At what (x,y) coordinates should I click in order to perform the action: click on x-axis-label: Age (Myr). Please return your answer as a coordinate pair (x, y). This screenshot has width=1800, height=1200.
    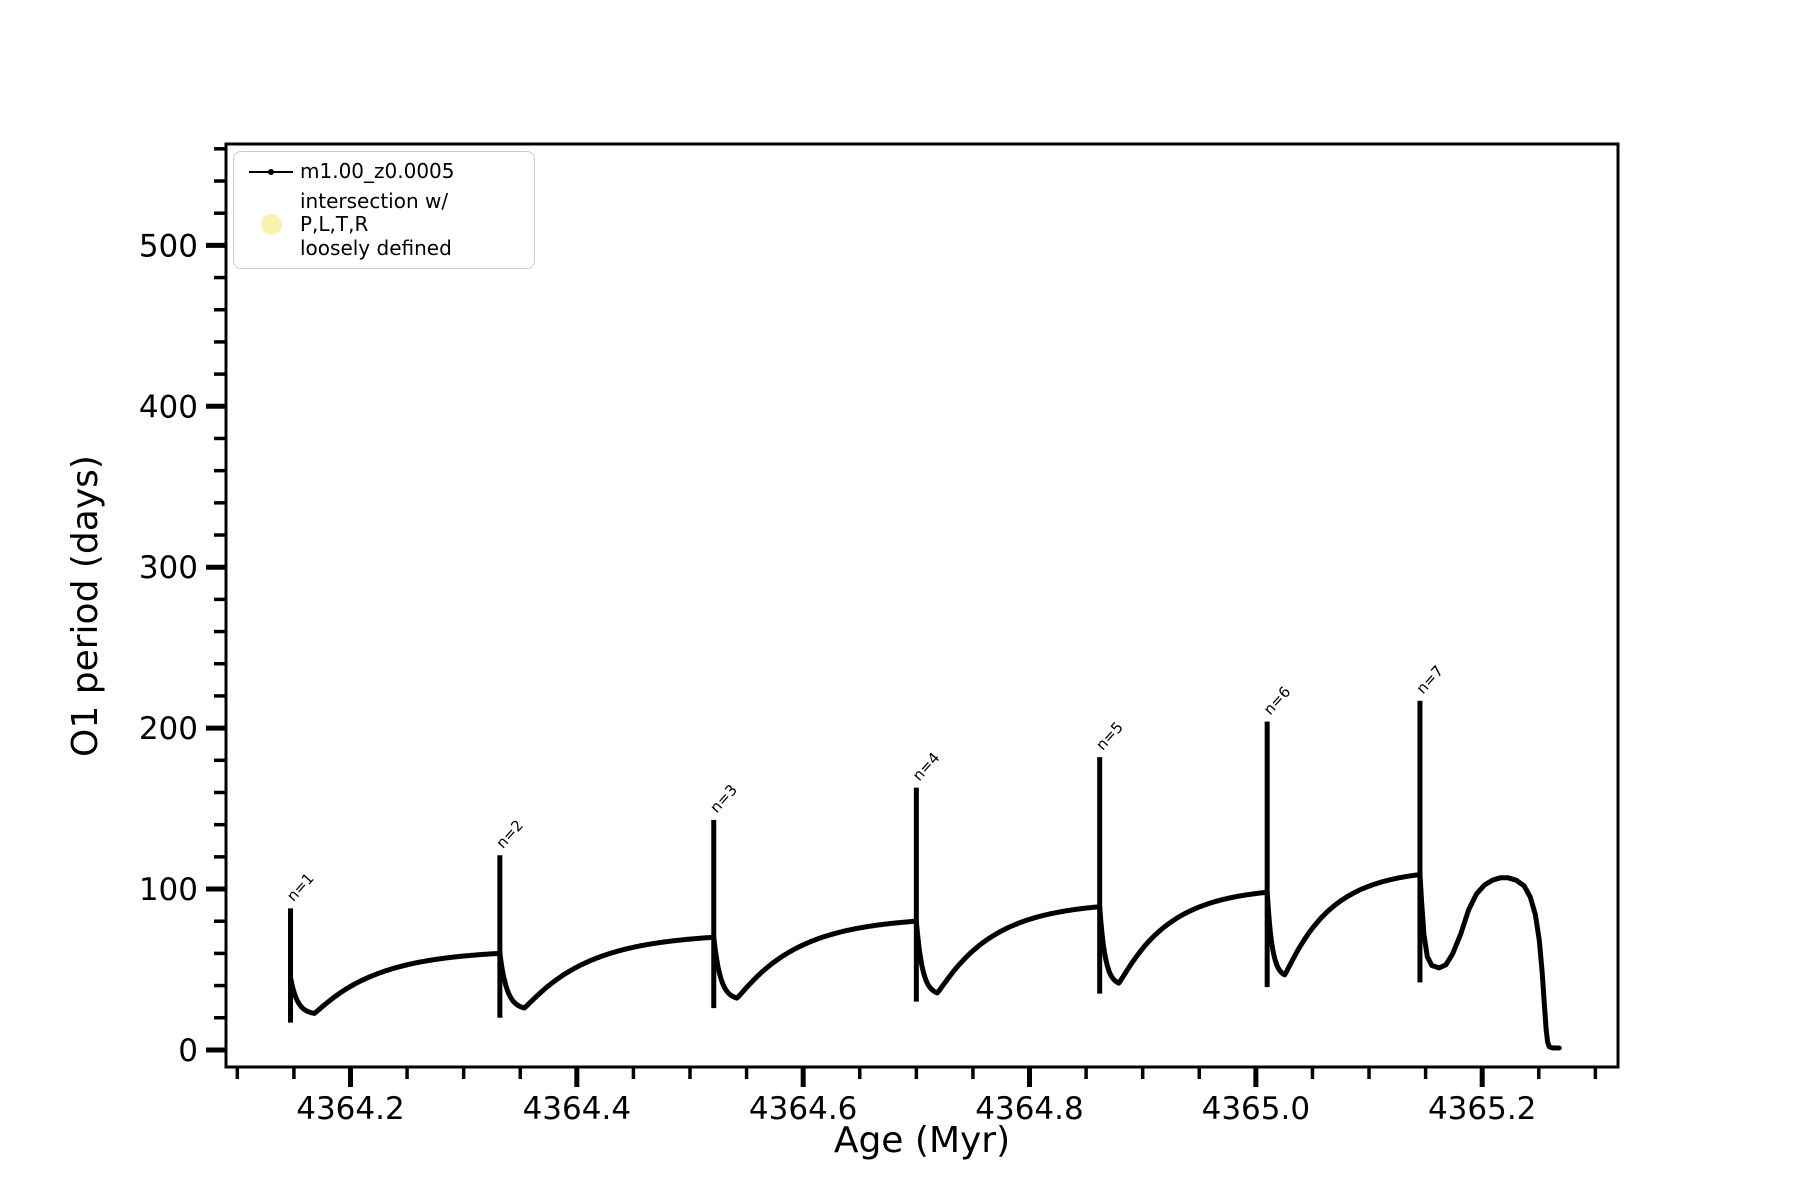
    Looking at the image, I should click on (922, 1140).